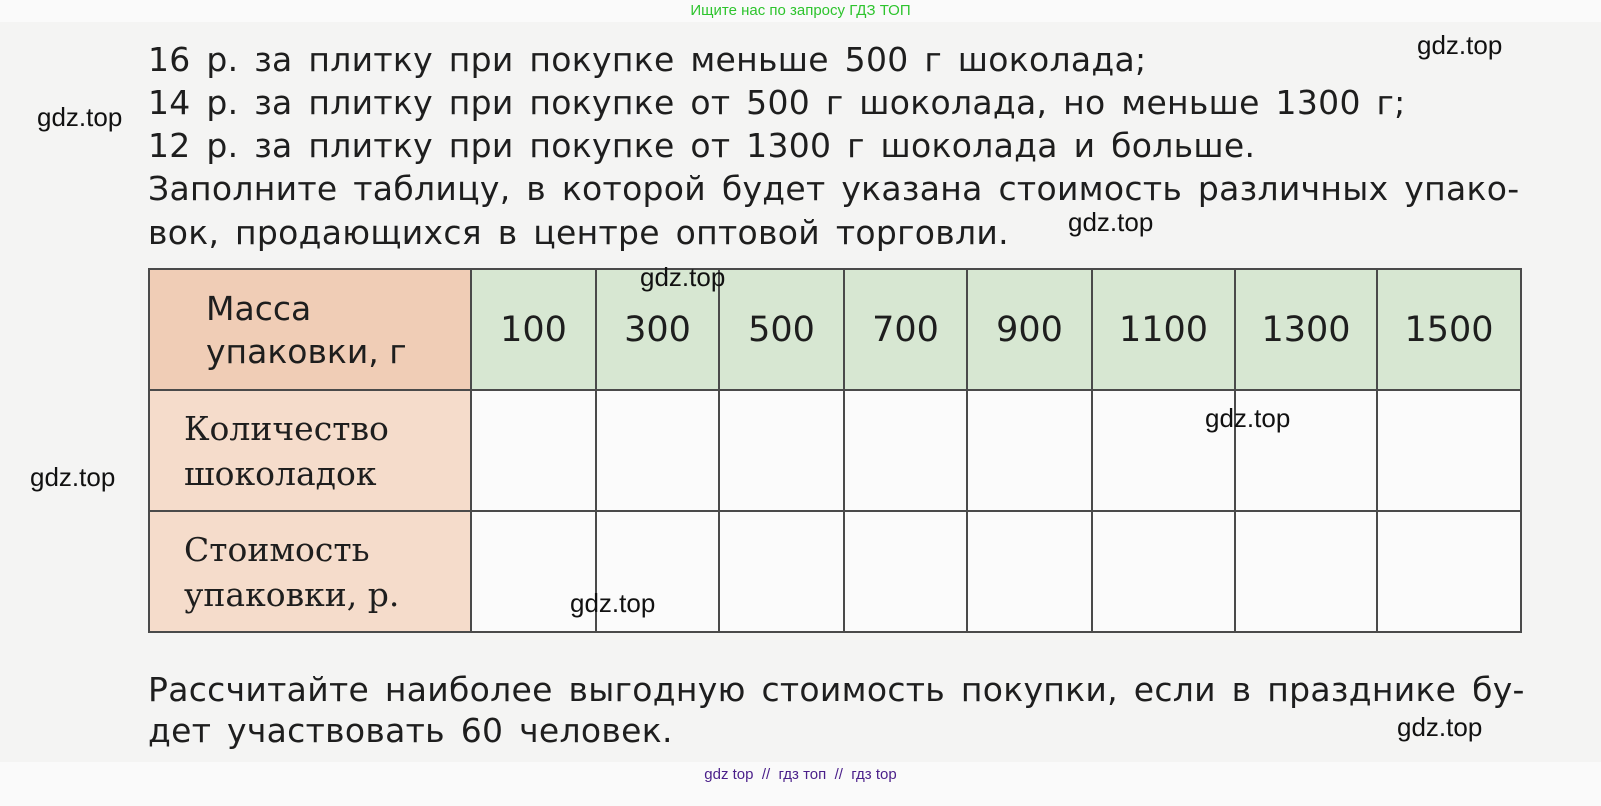 The height and width of the screenshot is (806, 1601). Describe the element at coordinates (905, 329) in the screenshot. I see `mass-cell: 700` at that location.